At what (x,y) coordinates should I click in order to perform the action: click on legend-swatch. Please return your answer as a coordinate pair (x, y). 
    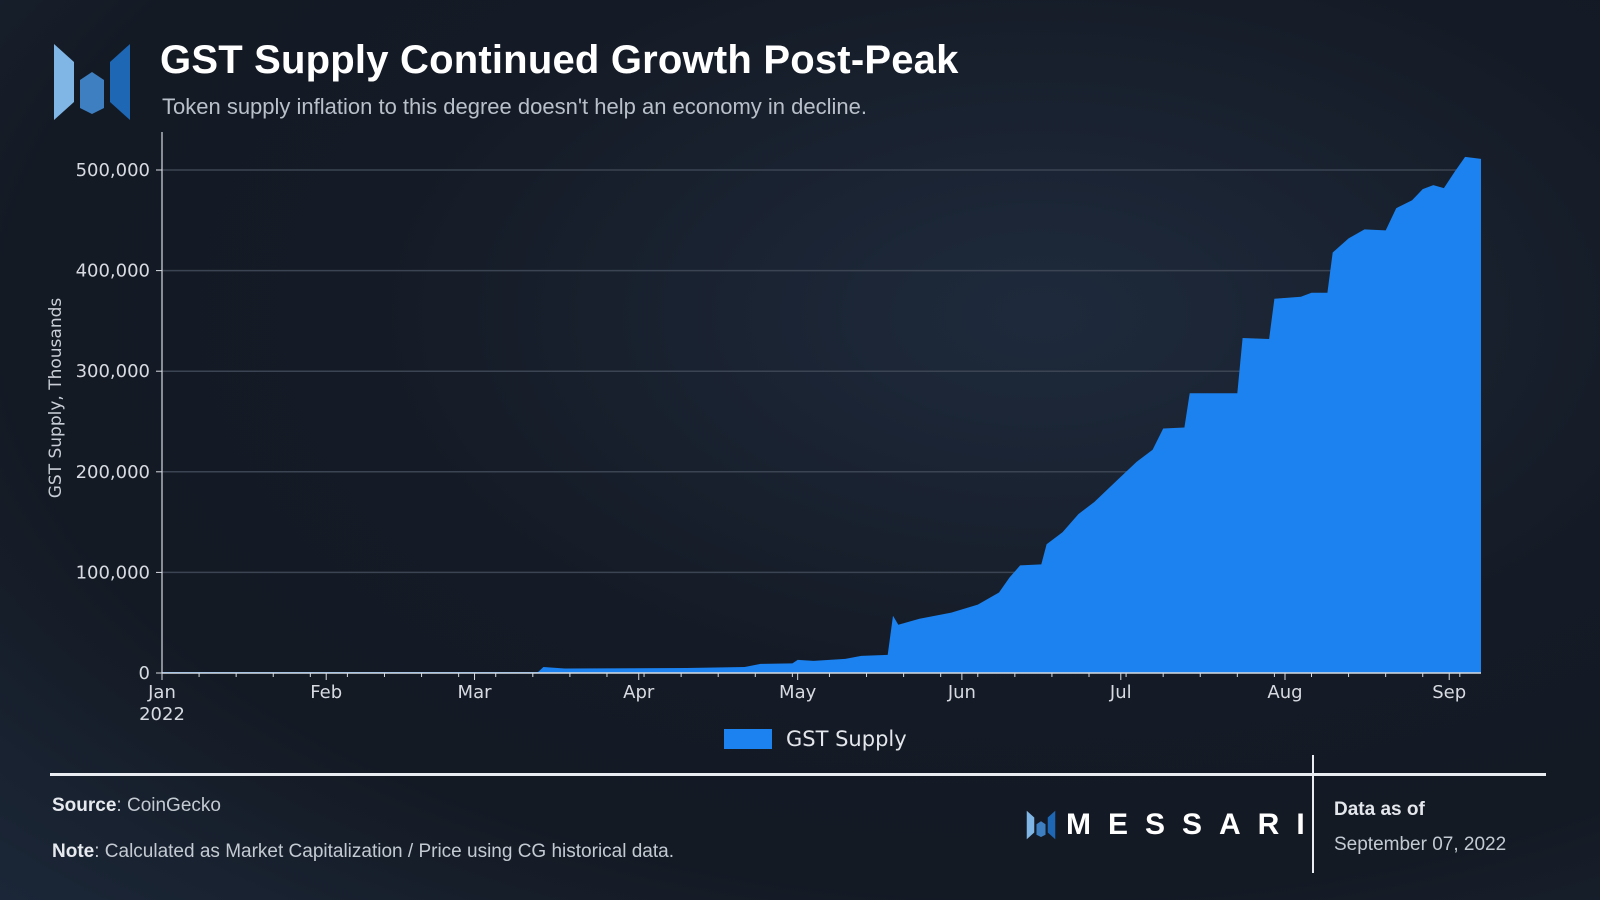
    Looking at the image, I should click on (748, 739).